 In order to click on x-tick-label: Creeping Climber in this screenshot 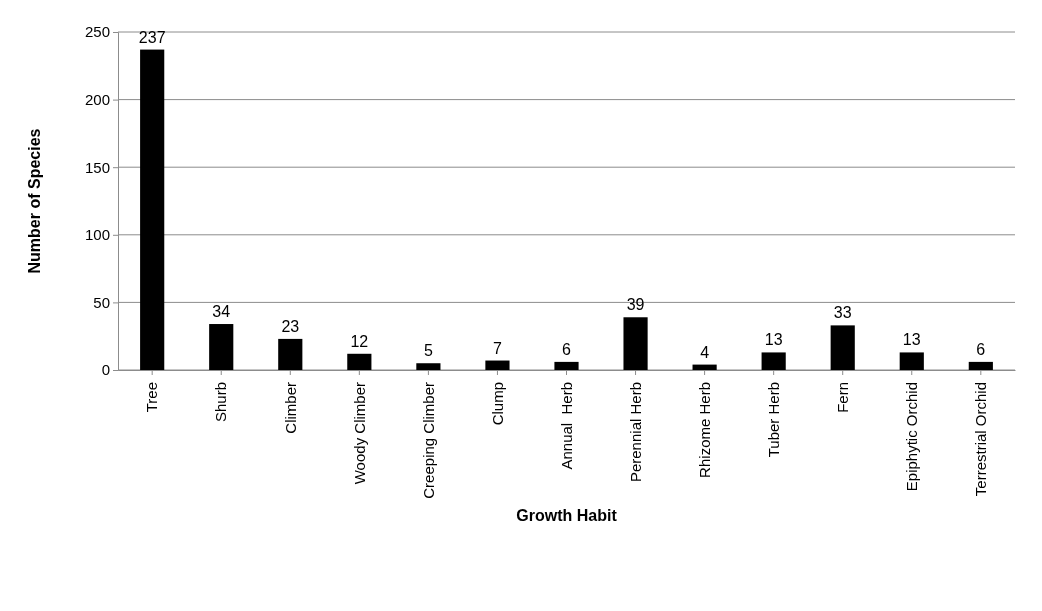, I will do `click(428, 440)`.